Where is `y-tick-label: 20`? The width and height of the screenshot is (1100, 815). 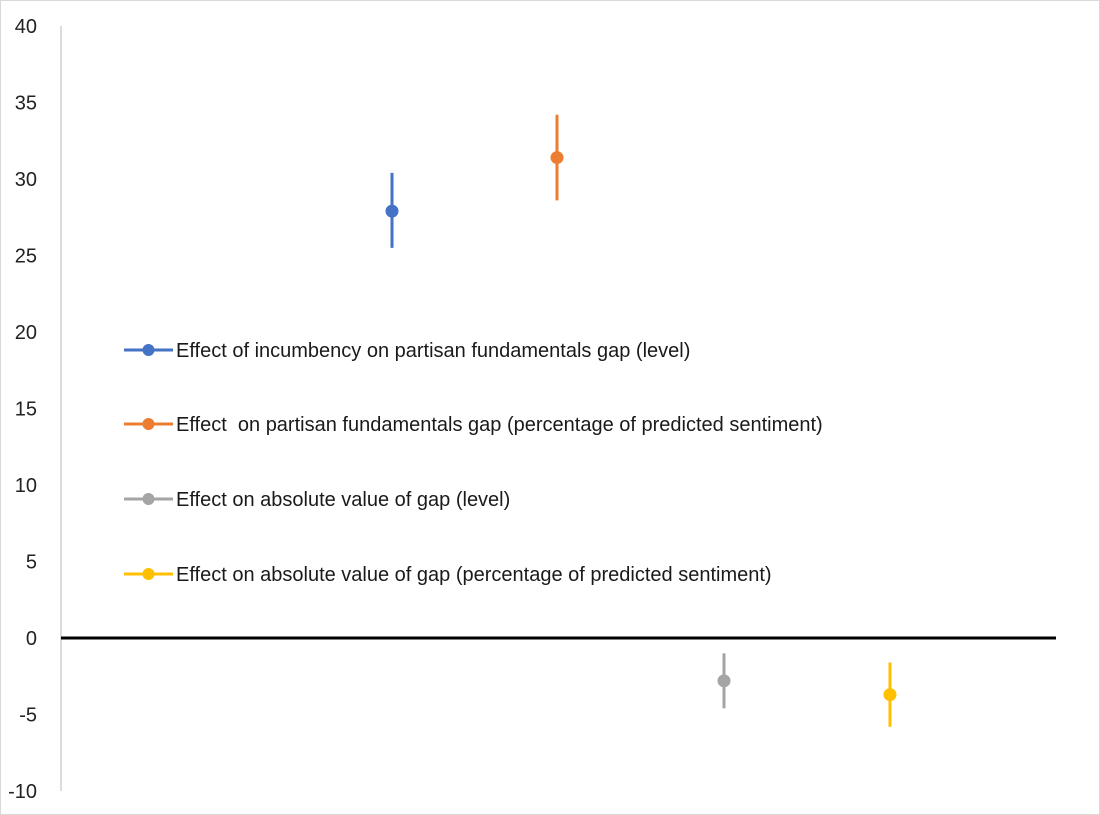 y-tick-label: 20 is located at coordinates (26, 333).